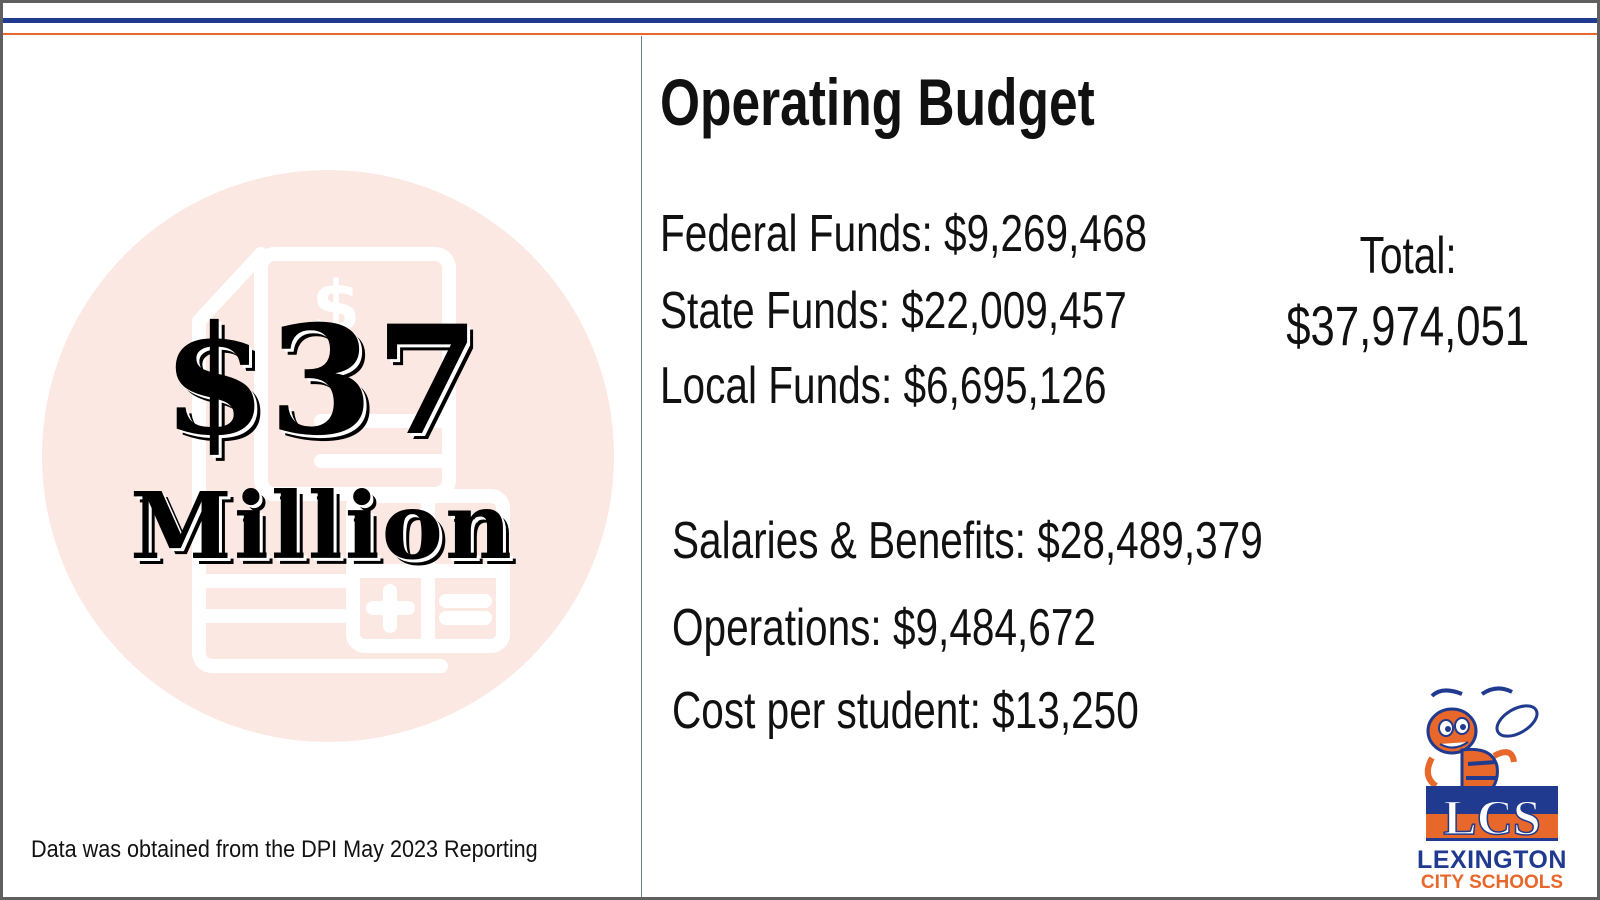  What do you see at coordinates (877, 102) in the screenshot?
I see `page-title: Operating Budget` at bounding box center [877, 102].